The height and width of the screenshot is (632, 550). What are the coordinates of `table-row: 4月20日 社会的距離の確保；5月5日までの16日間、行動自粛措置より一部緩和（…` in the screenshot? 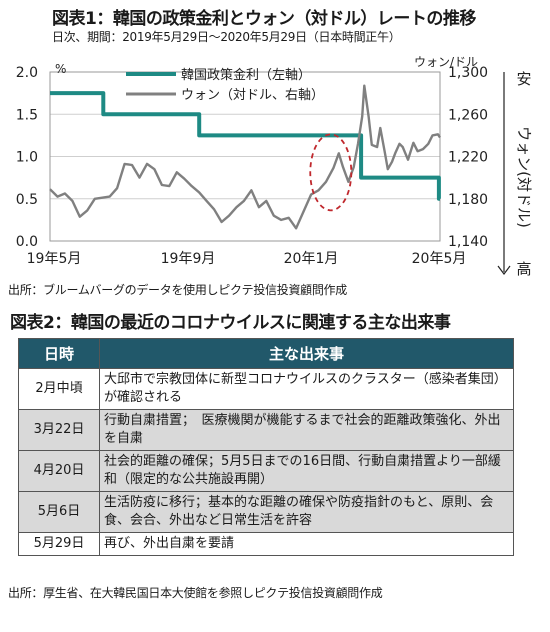 It's located at (266, 471).